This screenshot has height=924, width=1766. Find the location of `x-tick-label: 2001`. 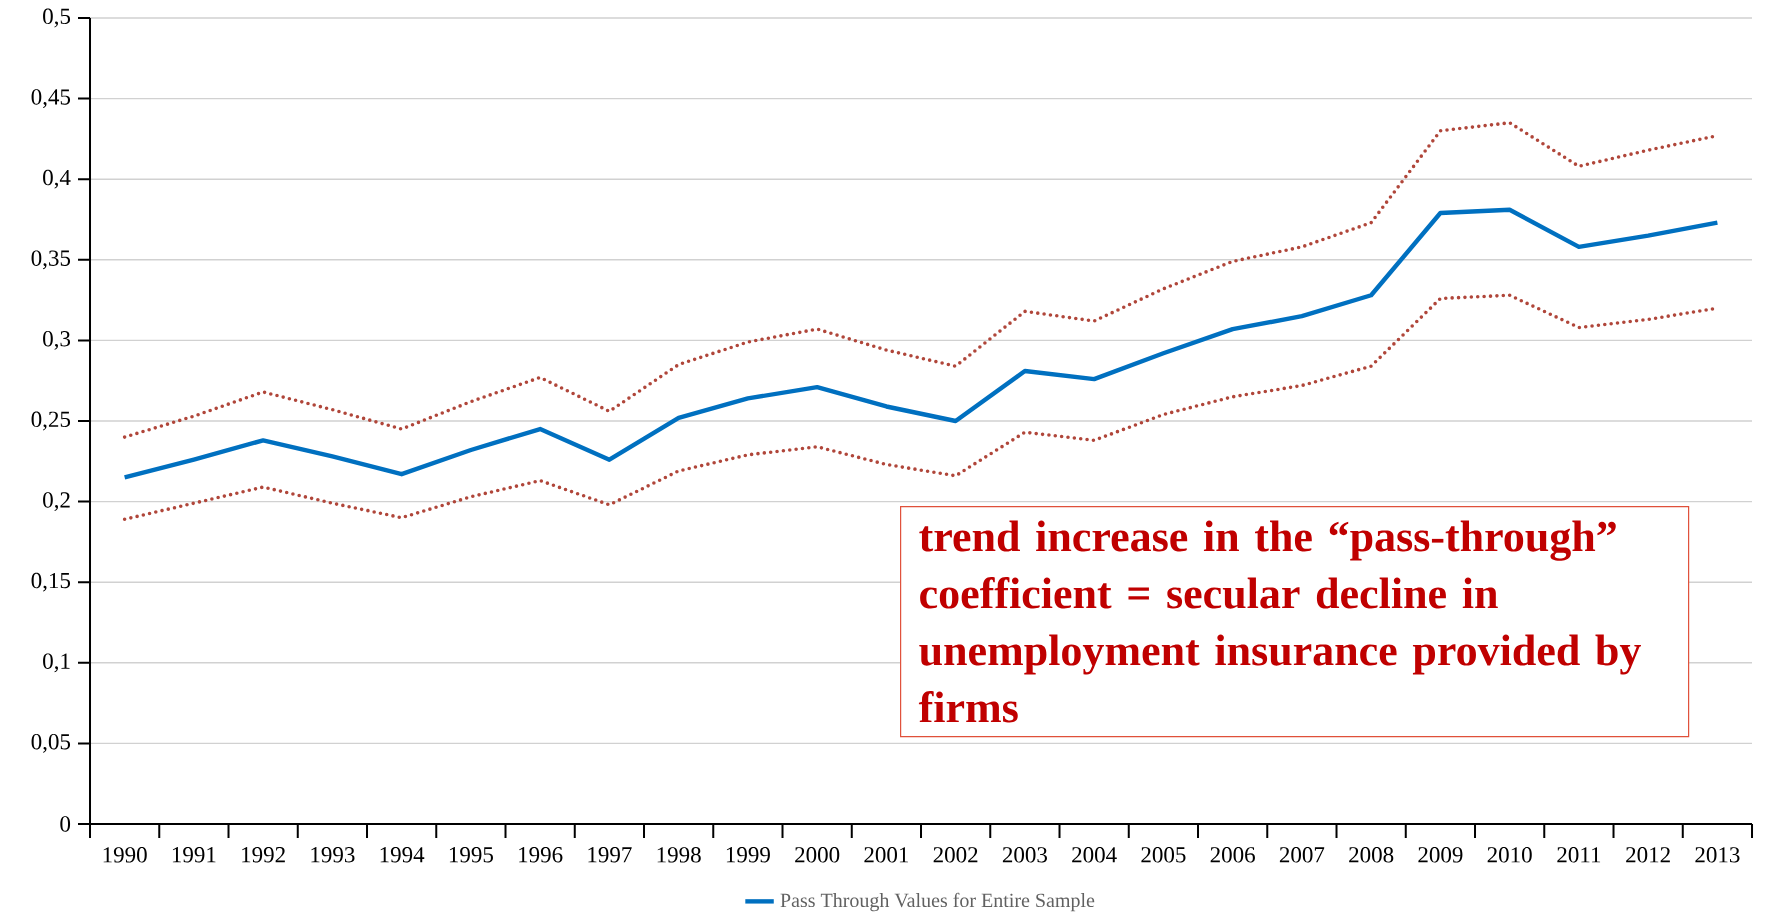

x-tick-label: 2001 is located at coordinates (886, 855).